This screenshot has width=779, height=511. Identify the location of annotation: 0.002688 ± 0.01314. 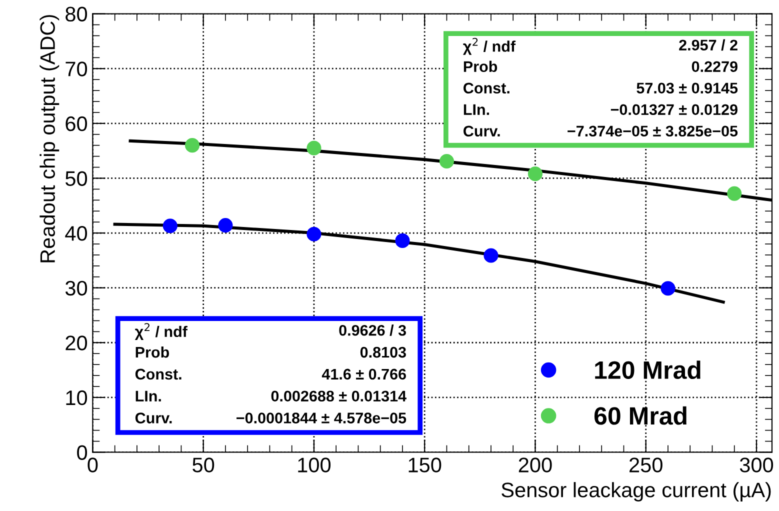
(338, 396).